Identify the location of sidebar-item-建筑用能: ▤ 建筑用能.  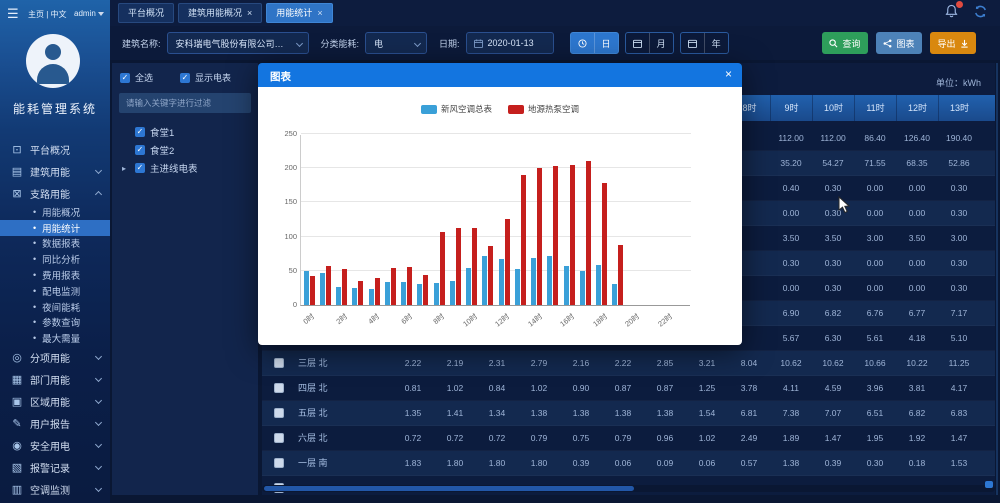
(55, 171).